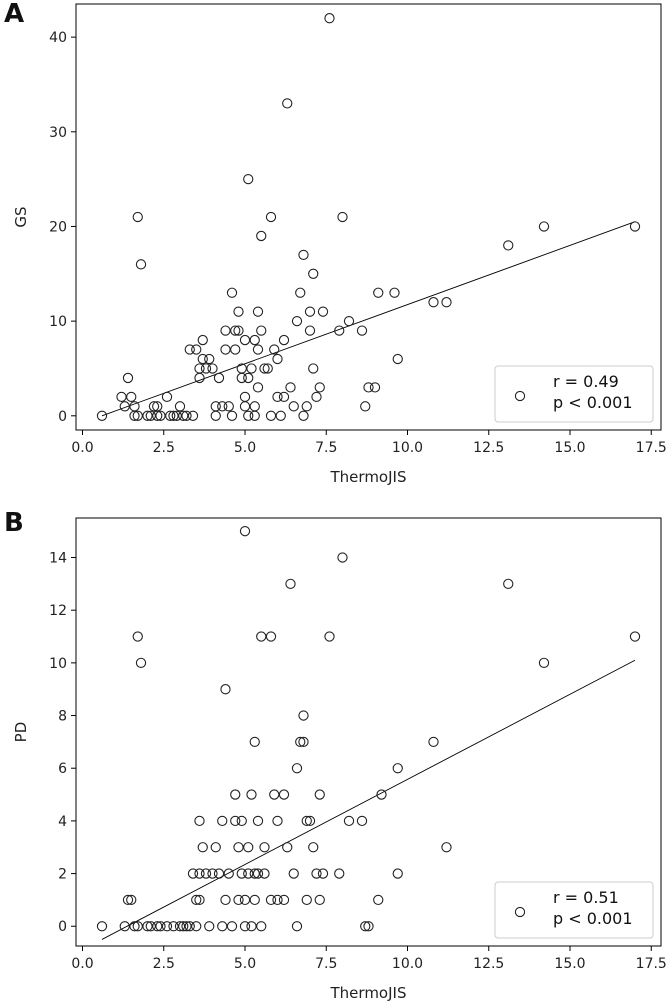  I want to click on y-tick-label: 10, so click(58, 322).